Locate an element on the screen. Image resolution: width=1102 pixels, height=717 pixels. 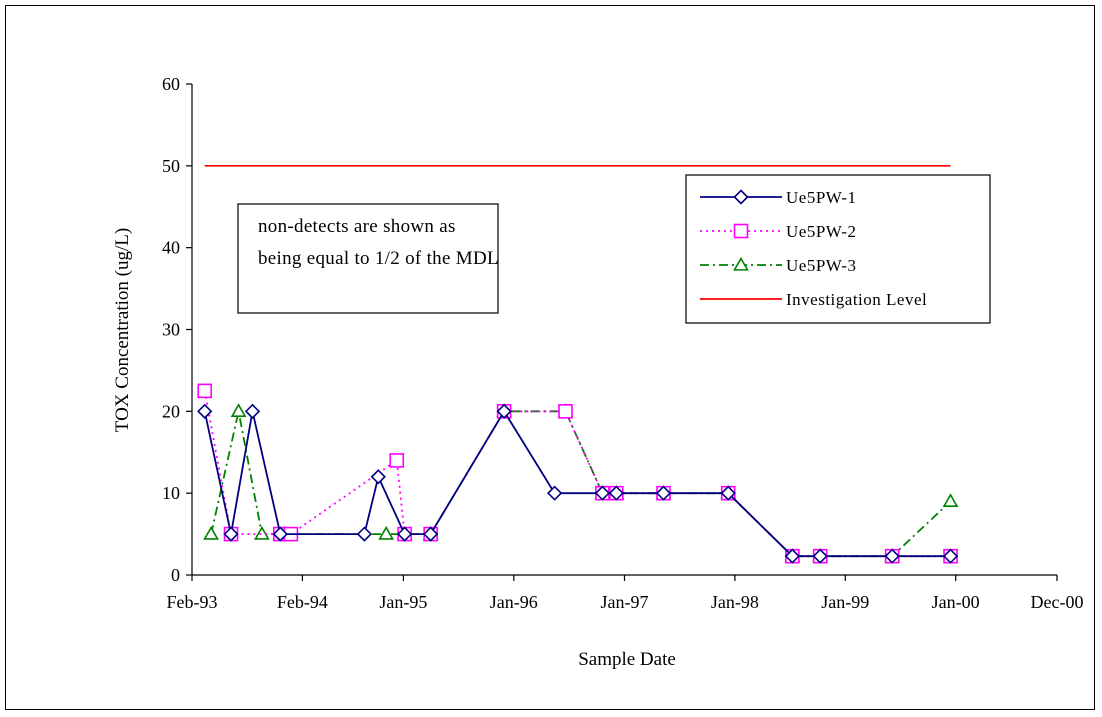
y-tick-label: 10 is located at coordinates (171, 493).